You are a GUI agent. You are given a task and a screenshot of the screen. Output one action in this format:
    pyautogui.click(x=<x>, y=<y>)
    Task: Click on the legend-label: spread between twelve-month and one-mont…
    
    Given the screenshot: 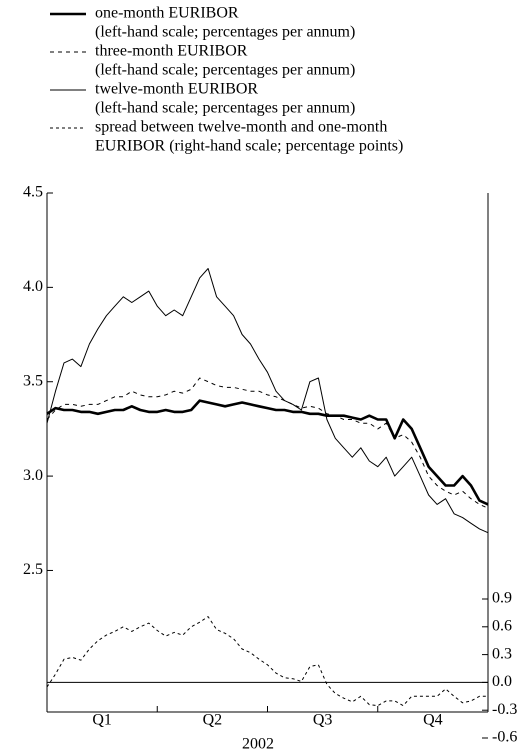 What is the action you would take?
    pyautogui.click(x=241, y=127)
    